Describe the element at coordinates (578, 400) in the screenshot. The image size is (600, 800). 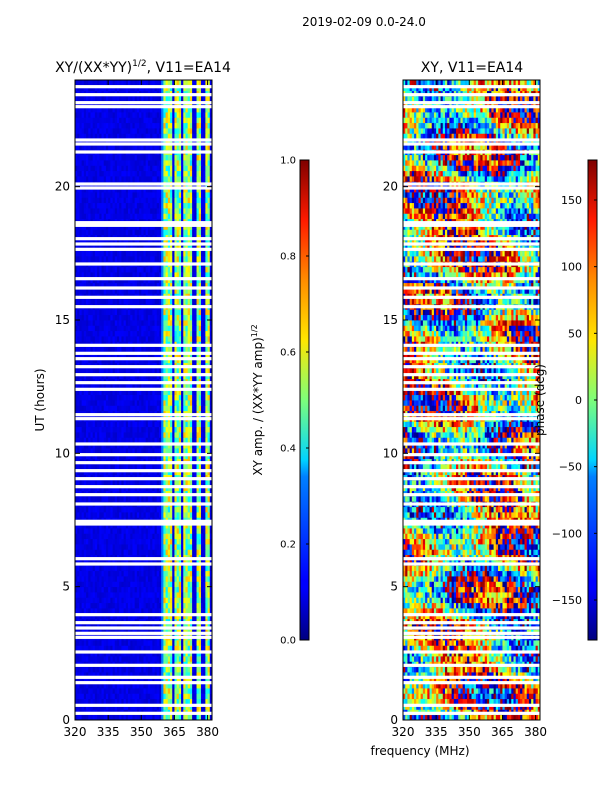
I see `phase-colorbar-tick-label: 0` at that location.